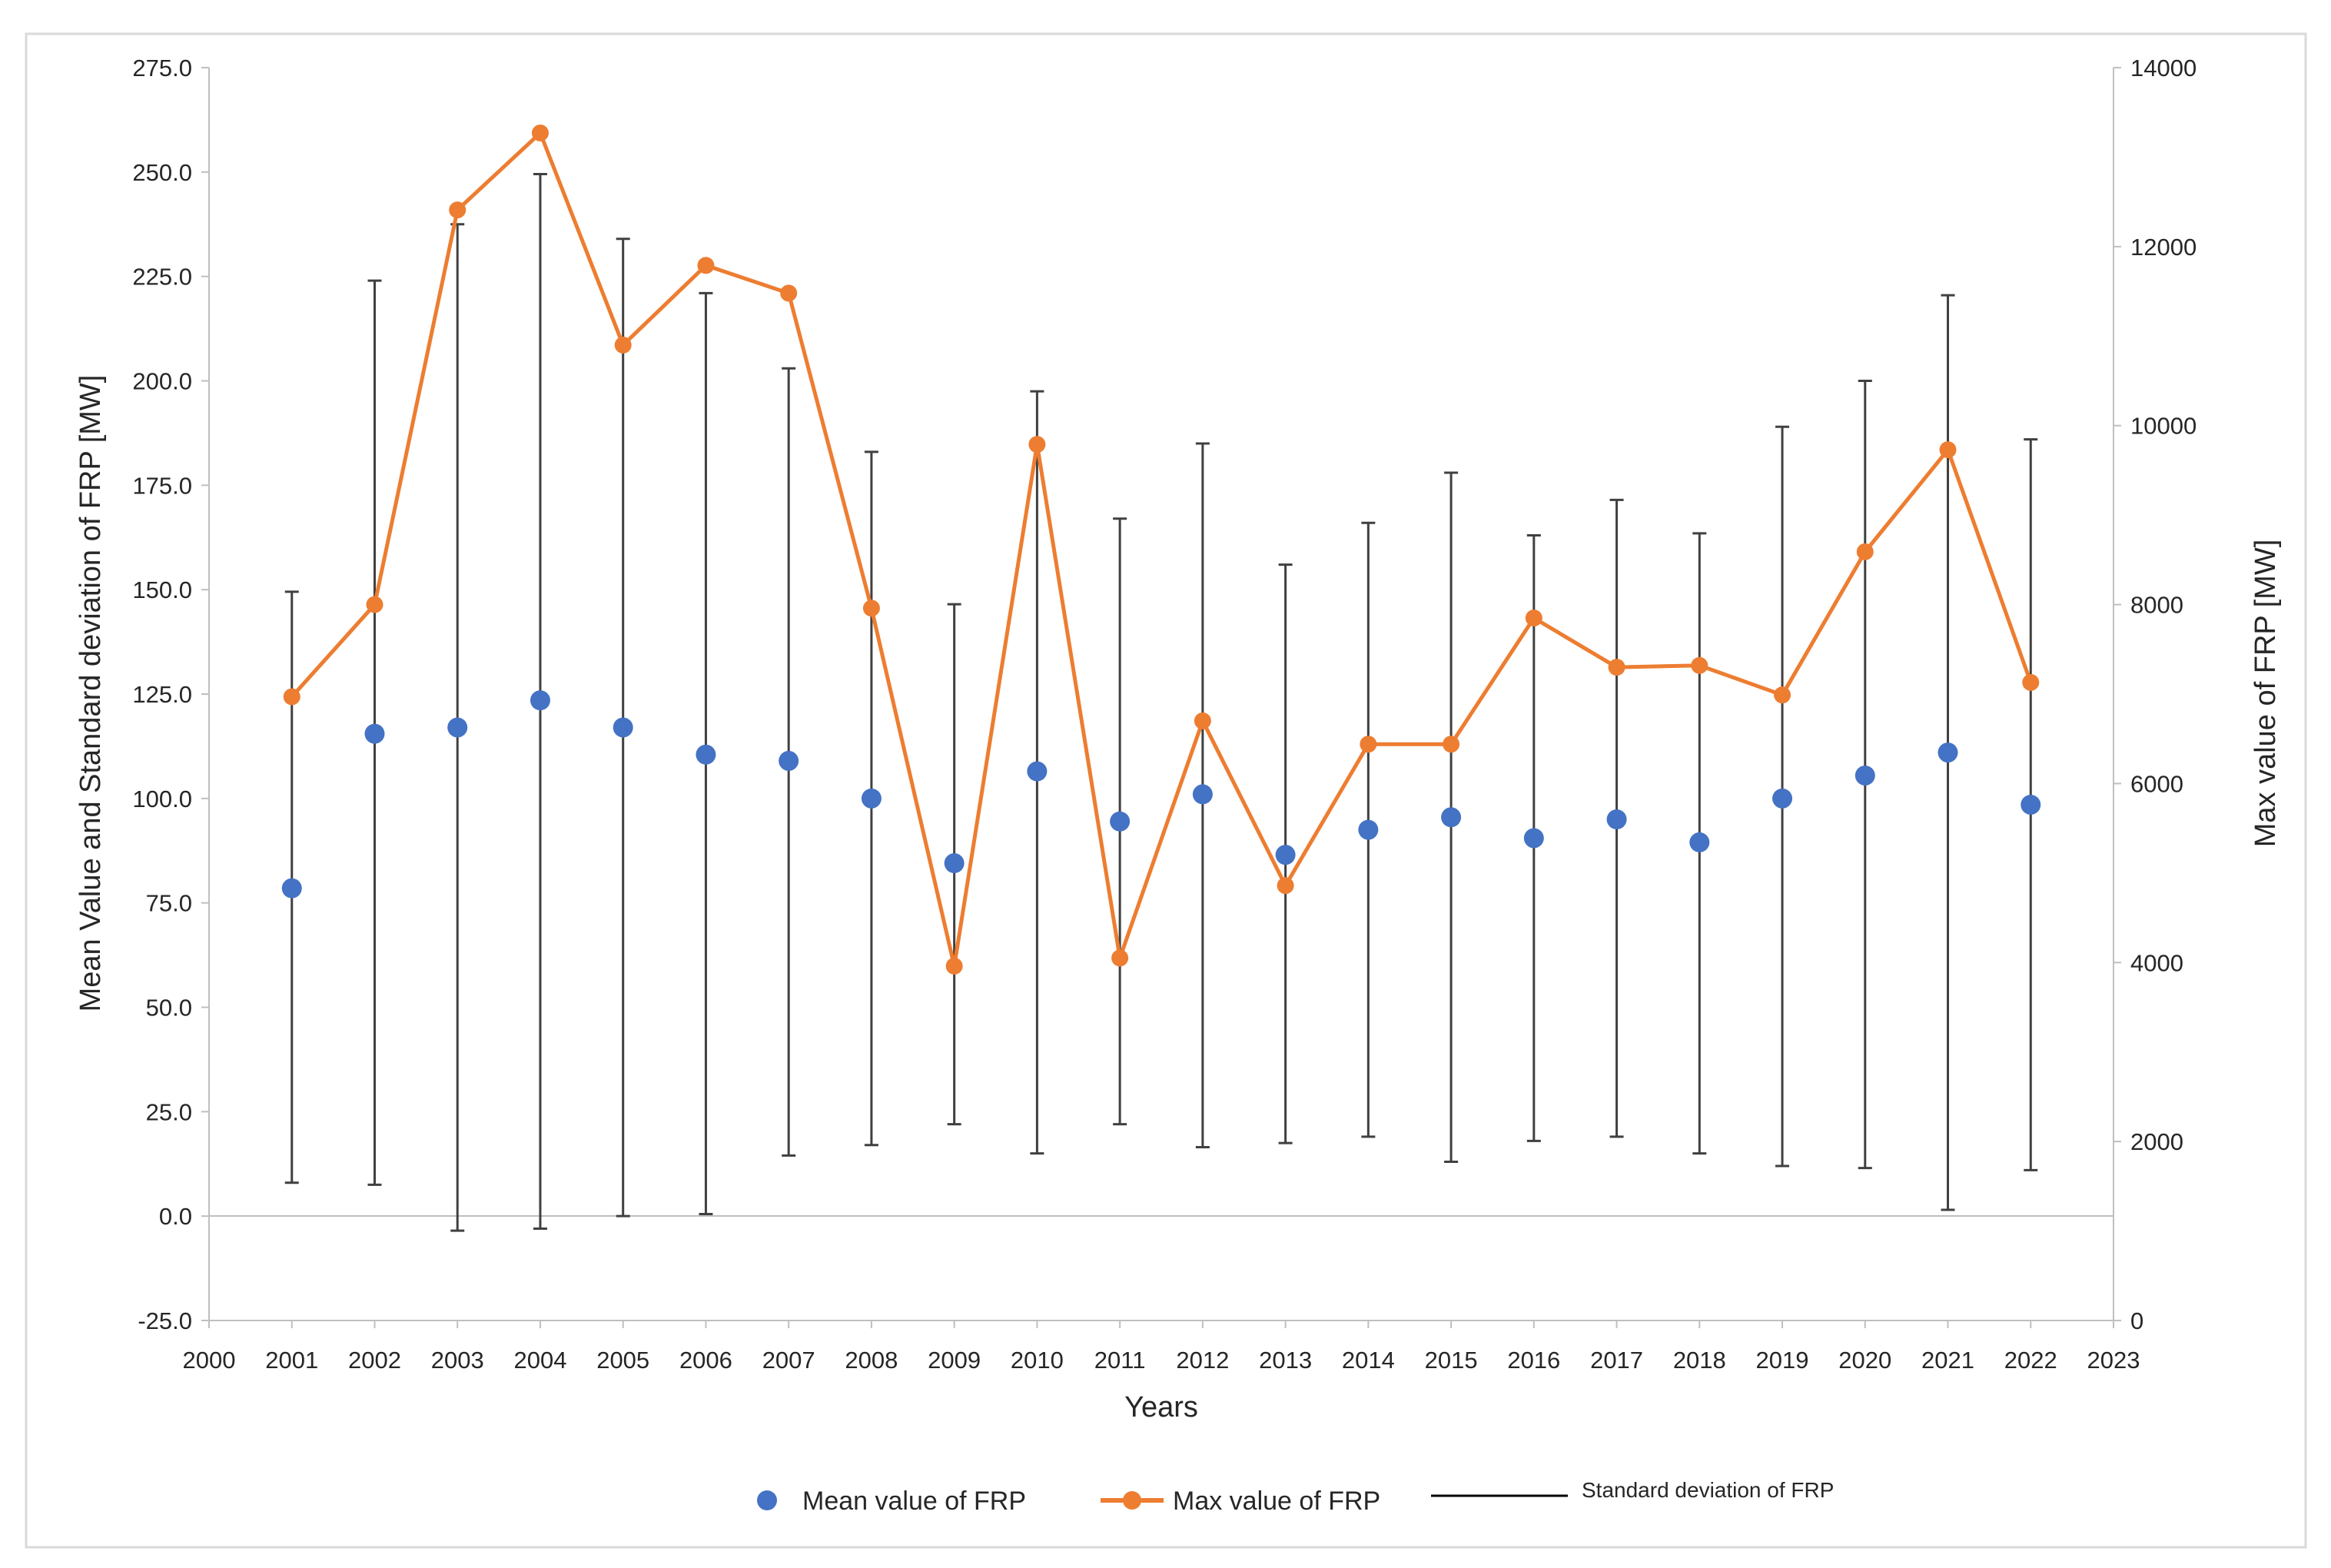 This screenshot has width=2331, height=1568. Describe the element at coordinates (291, 1360) in the screenshot. I see `x-tick-label: 2001` at that location.